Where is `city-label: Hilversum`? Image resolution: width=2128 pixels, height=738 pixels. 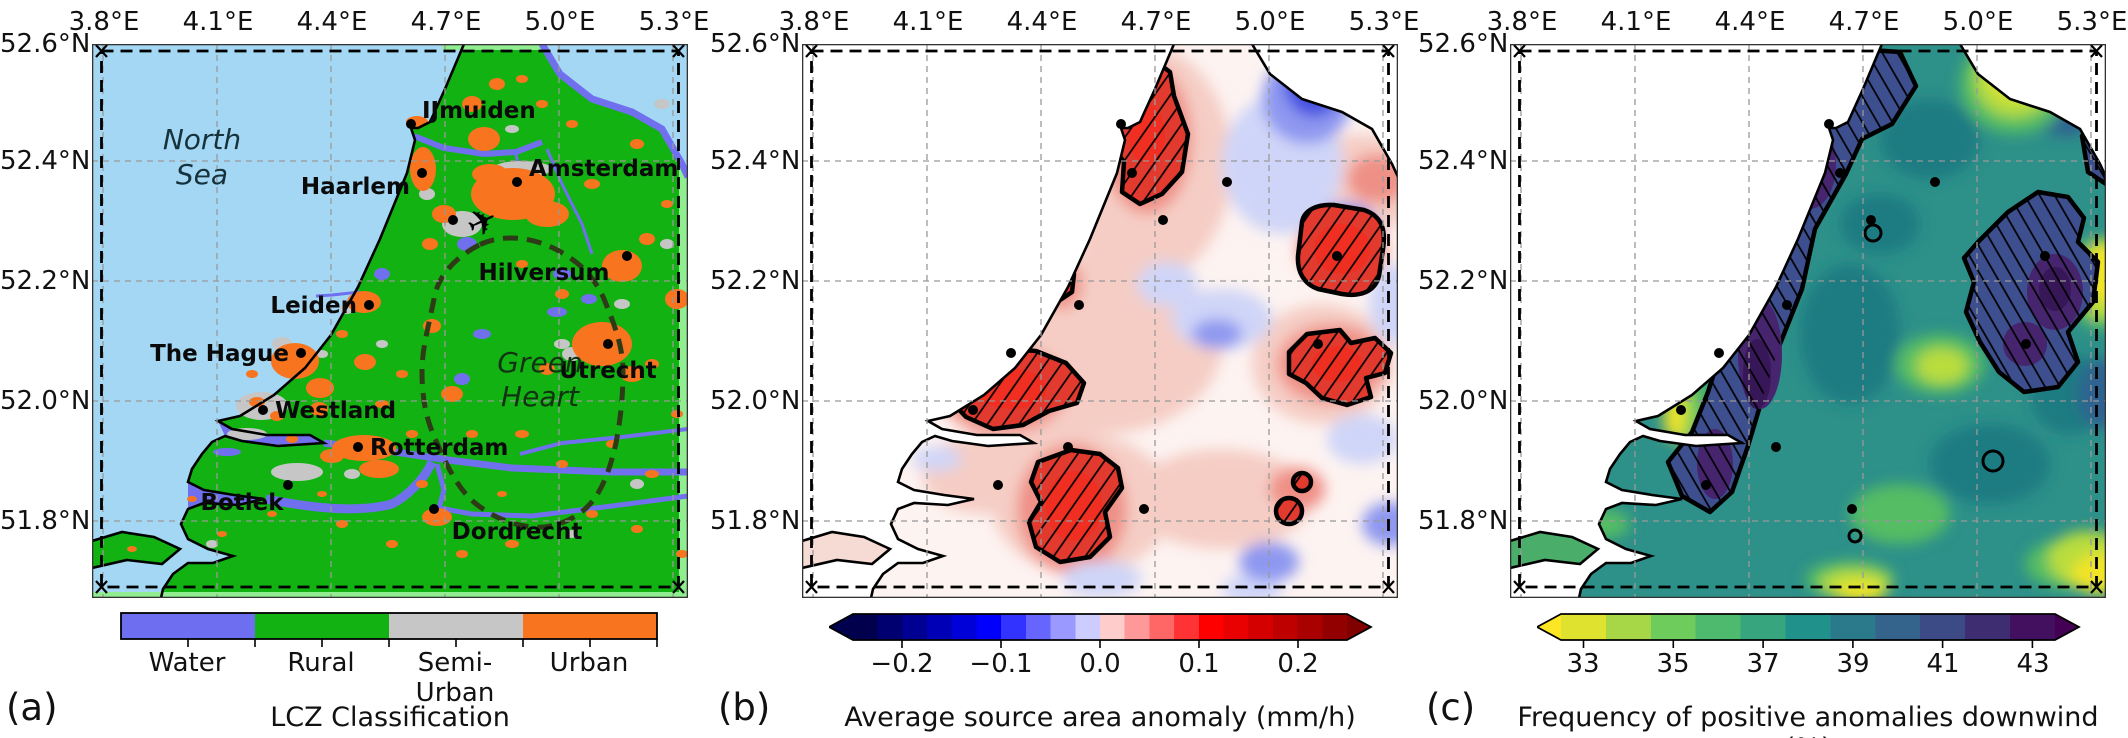 city-label: Hilversum is located at coordinates (544, 273).